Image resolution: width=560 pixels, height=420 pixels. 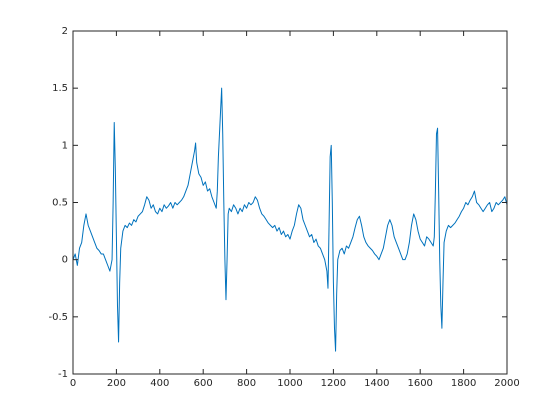 I want to click on y-tick-label: 2, so click(x=65, y=31).